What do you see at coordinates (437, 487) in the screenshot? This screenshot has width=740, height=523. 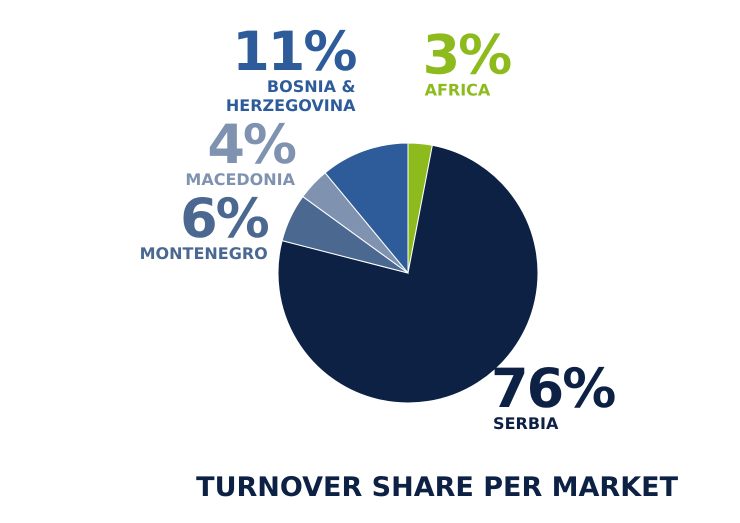 I see `text: TURNOVER SHARE PER MARKET` at bounding box center [437, 487].